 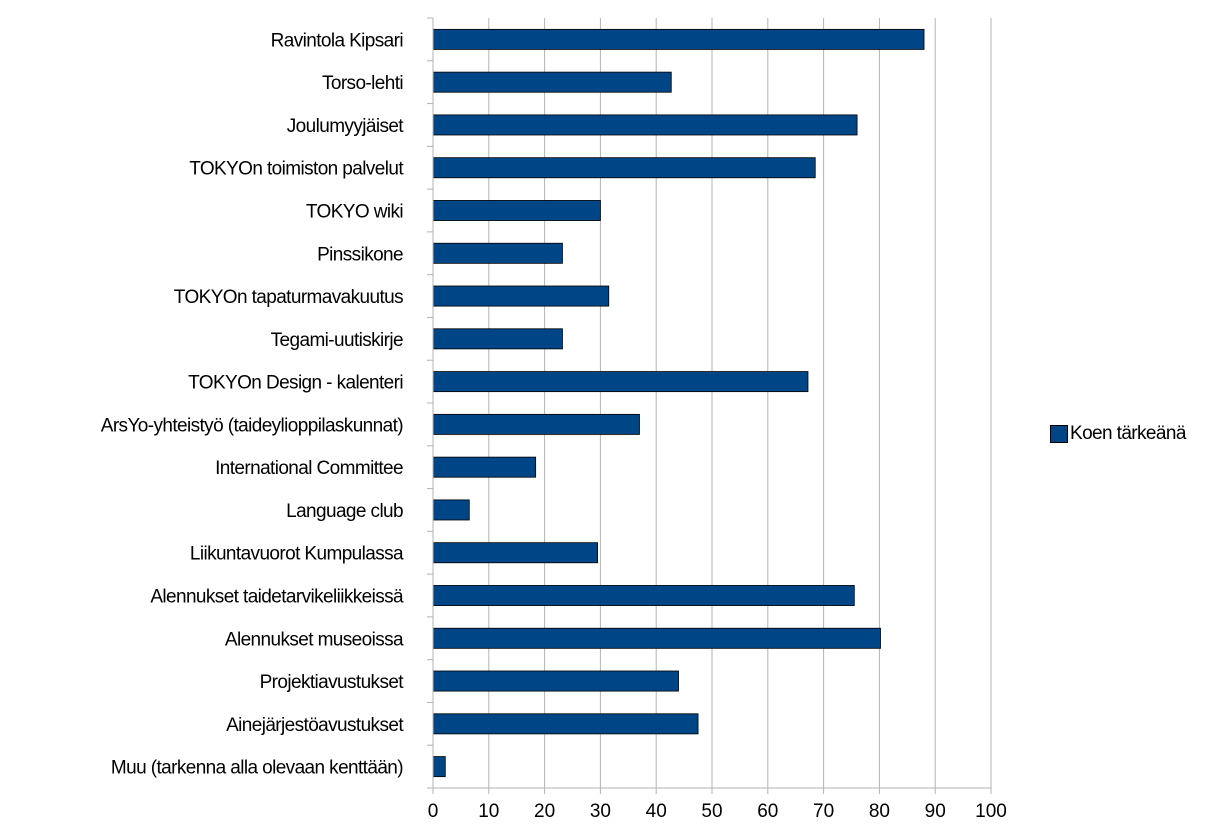 What do you see at coordinates (337, 340) in the screenshot?
I see `category-label: Tegami-uutiskirje` at bounding box center [337, 340].